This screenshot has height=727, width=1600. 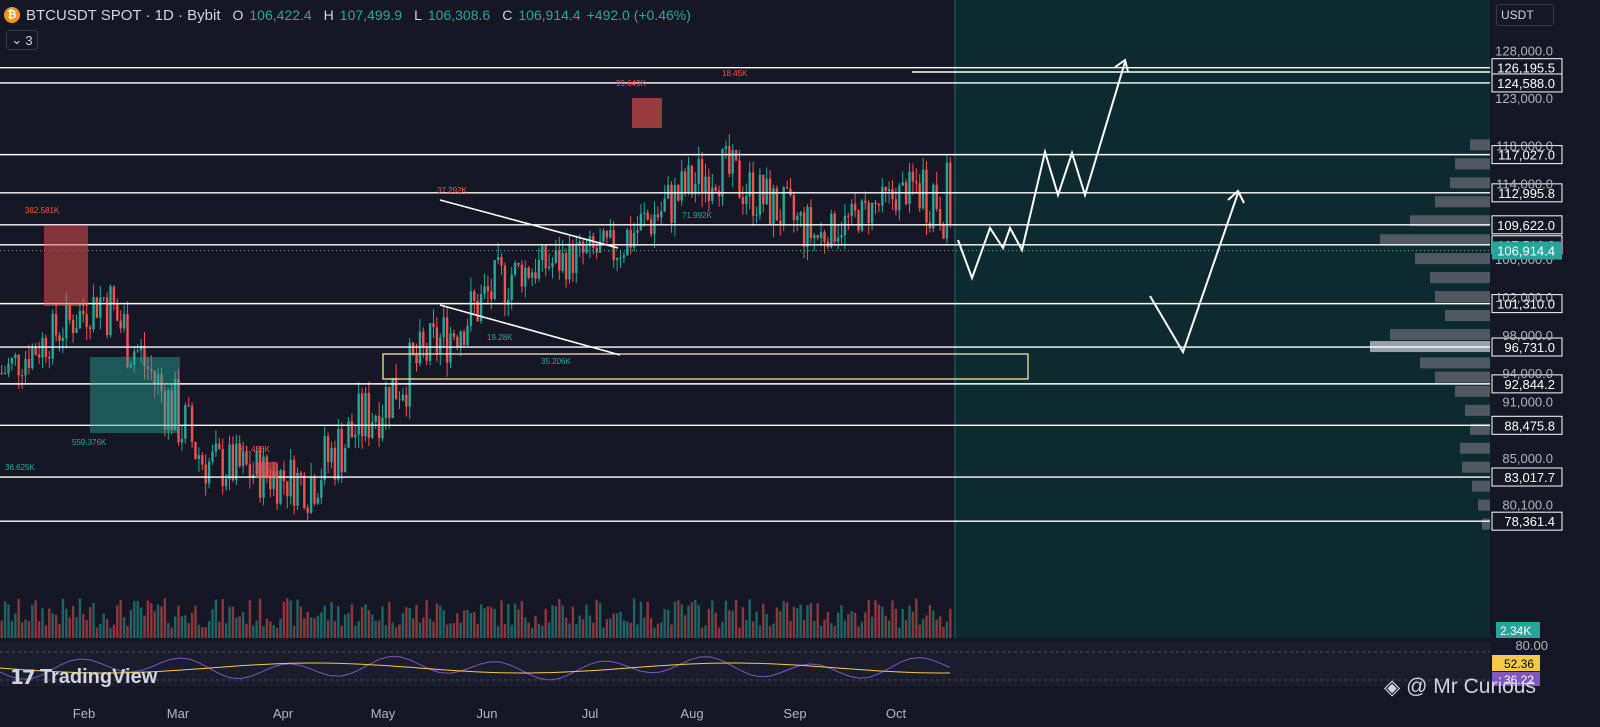 What do you see at coordinates (475, 668) in the screenshot?
I see `rsi-line` at bounding box center [475, 668].